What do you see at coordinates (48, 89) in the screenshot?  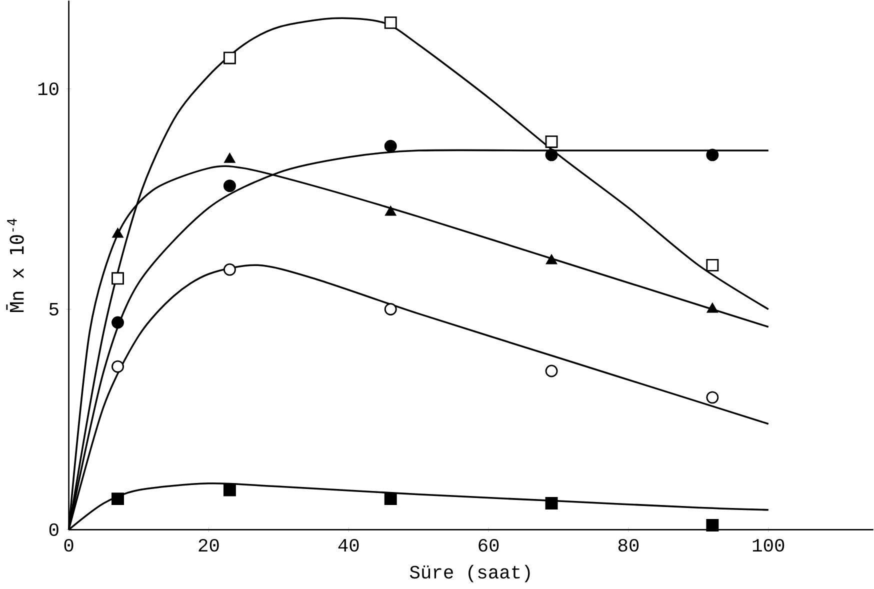 I see `y-tick-label: 10` at bounding box center [48, 89].